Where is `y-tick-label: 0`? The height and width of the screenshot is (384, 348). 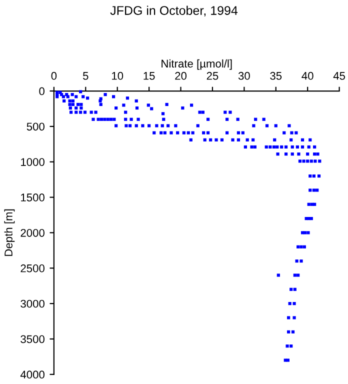
y-tick-label: 0 is located at coordinates (41, 91).